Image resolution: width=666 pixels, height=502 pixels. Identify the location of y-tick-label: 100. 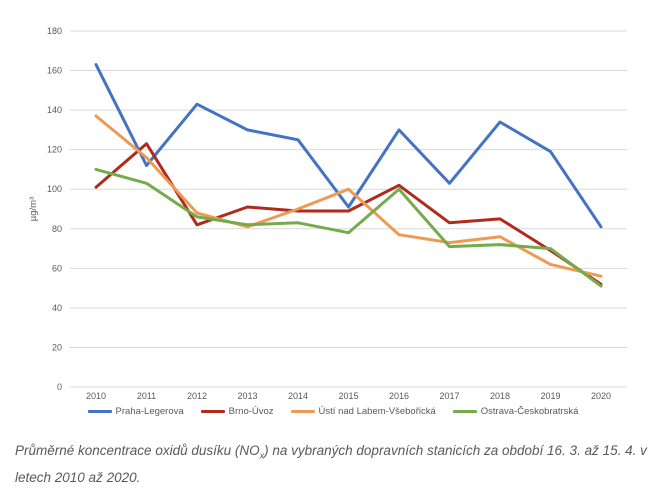
(54, 189).